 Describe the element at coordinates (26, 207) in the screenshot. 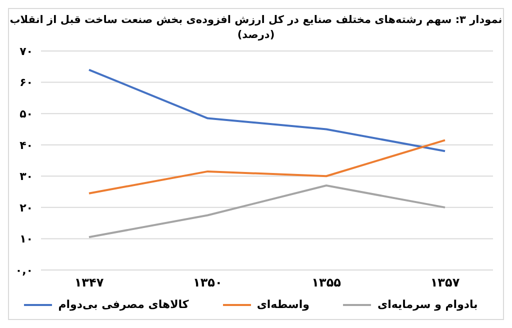

I see `y-tick-label: ۲۰` at that location.